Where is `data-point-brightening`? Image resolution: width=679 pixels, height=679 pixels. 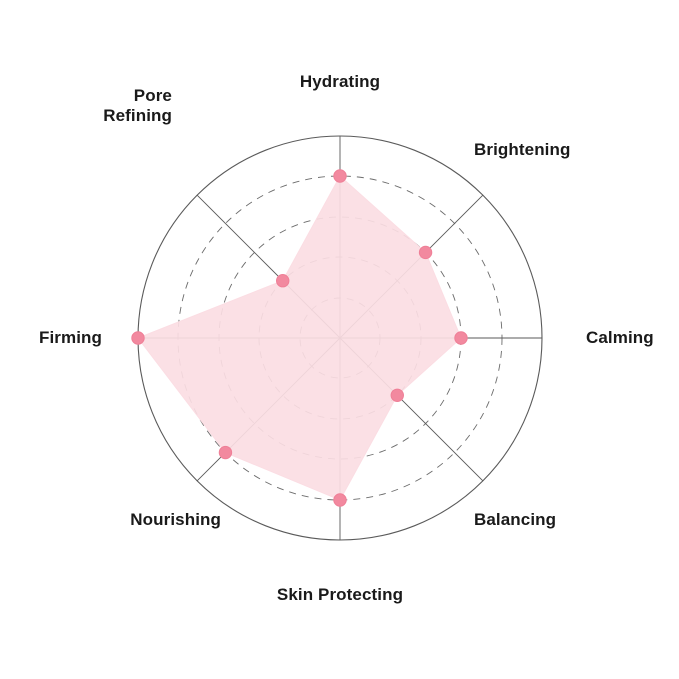 data-point-brightening is located at coordinates (425, 252).